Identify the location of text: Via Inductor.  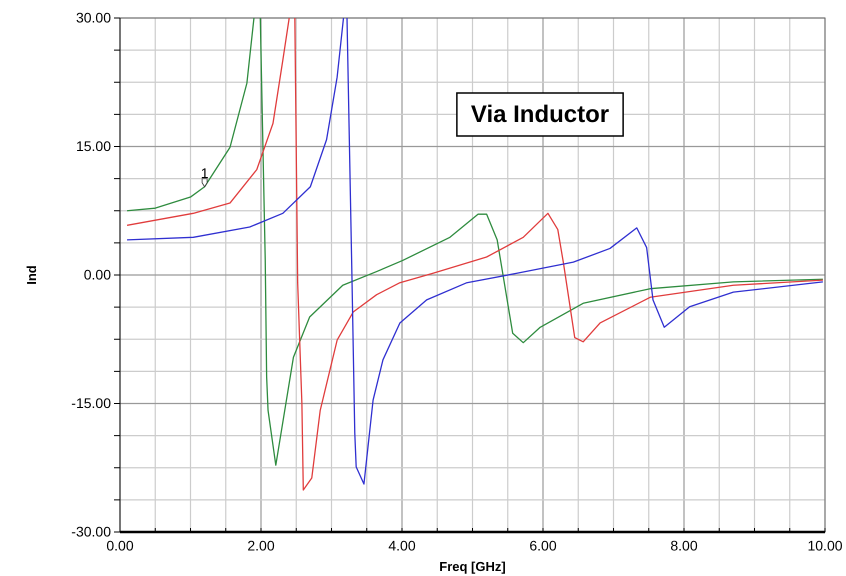
(540, 114).